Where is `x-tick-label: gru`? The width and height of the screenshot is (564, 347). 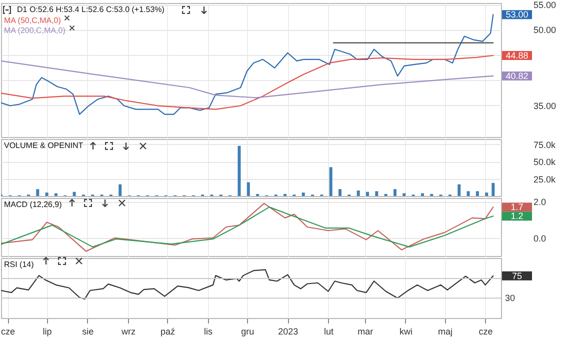 x-tick-label: gru is located at coordinates (247, 331).